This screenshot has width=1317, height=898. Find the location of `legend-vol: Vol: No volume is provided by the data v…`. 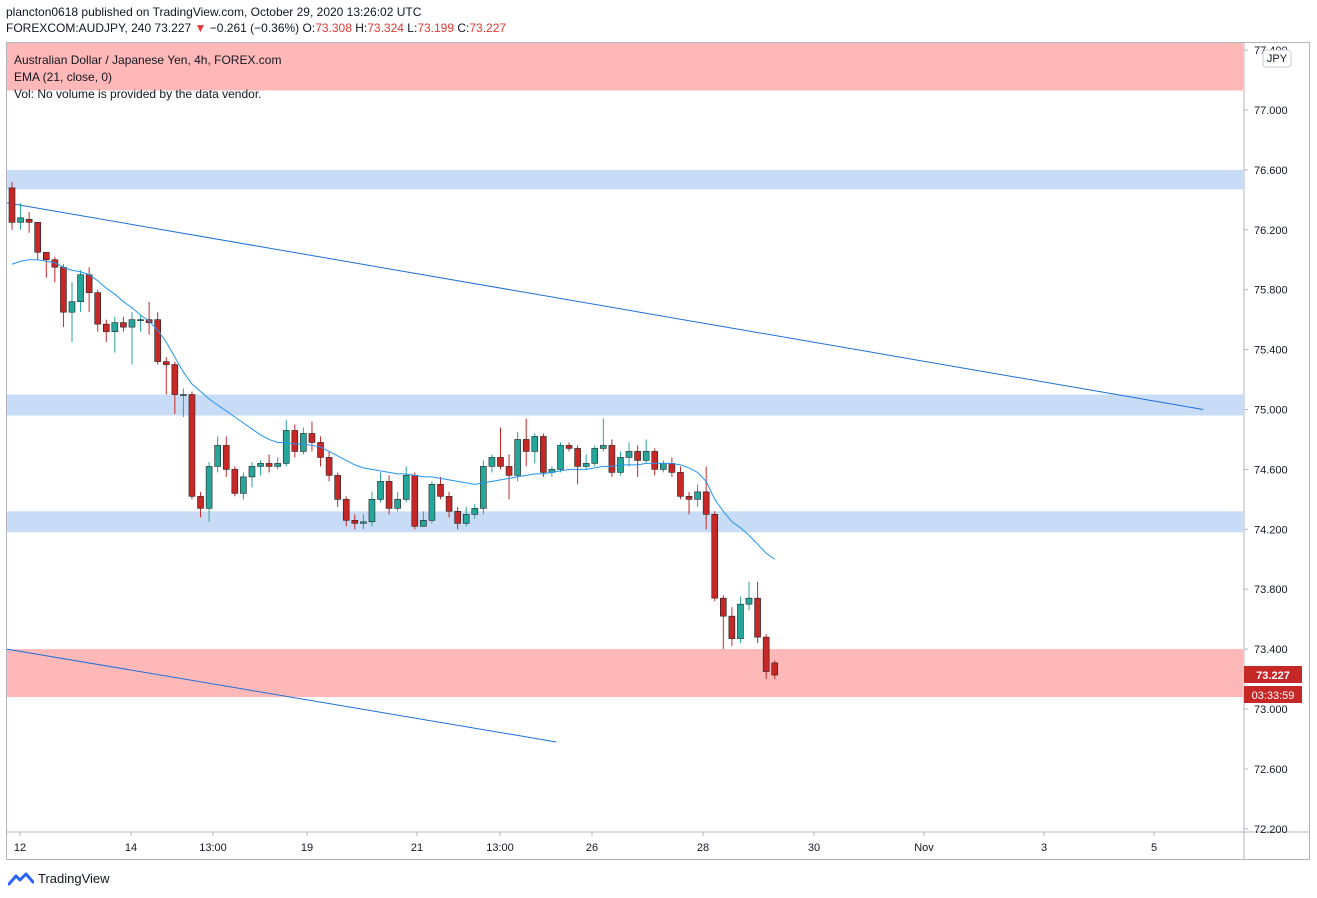

legend-vol: Vol: No volume is provided by the data v… is located at coordinates (137, 94).